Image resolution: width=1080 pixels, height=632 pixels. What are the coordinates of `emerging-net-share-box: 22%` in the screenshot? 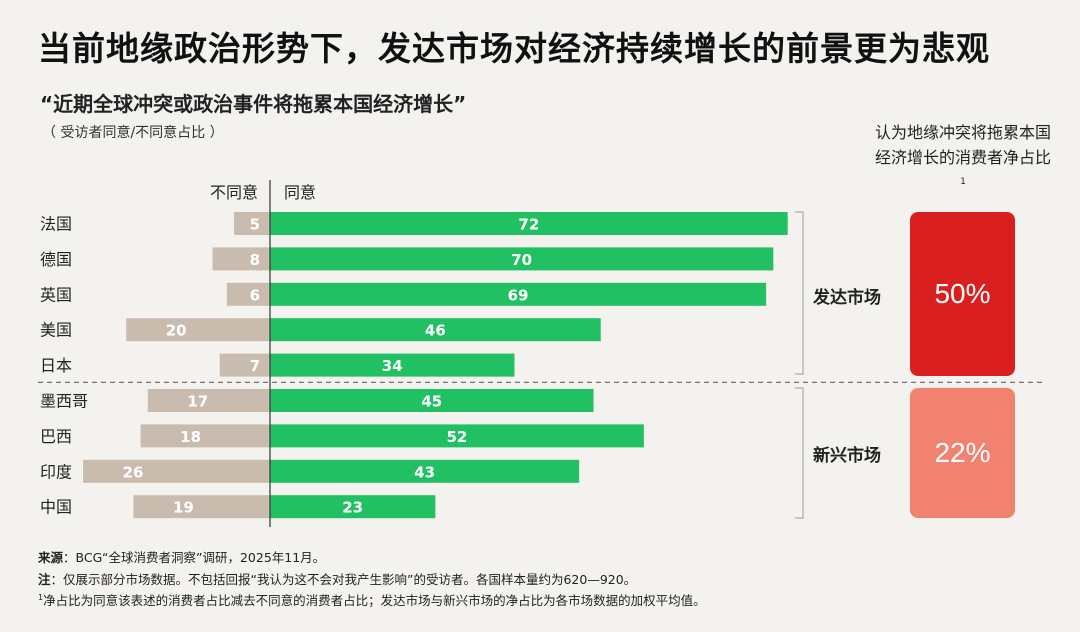 It's located at (962, 453).